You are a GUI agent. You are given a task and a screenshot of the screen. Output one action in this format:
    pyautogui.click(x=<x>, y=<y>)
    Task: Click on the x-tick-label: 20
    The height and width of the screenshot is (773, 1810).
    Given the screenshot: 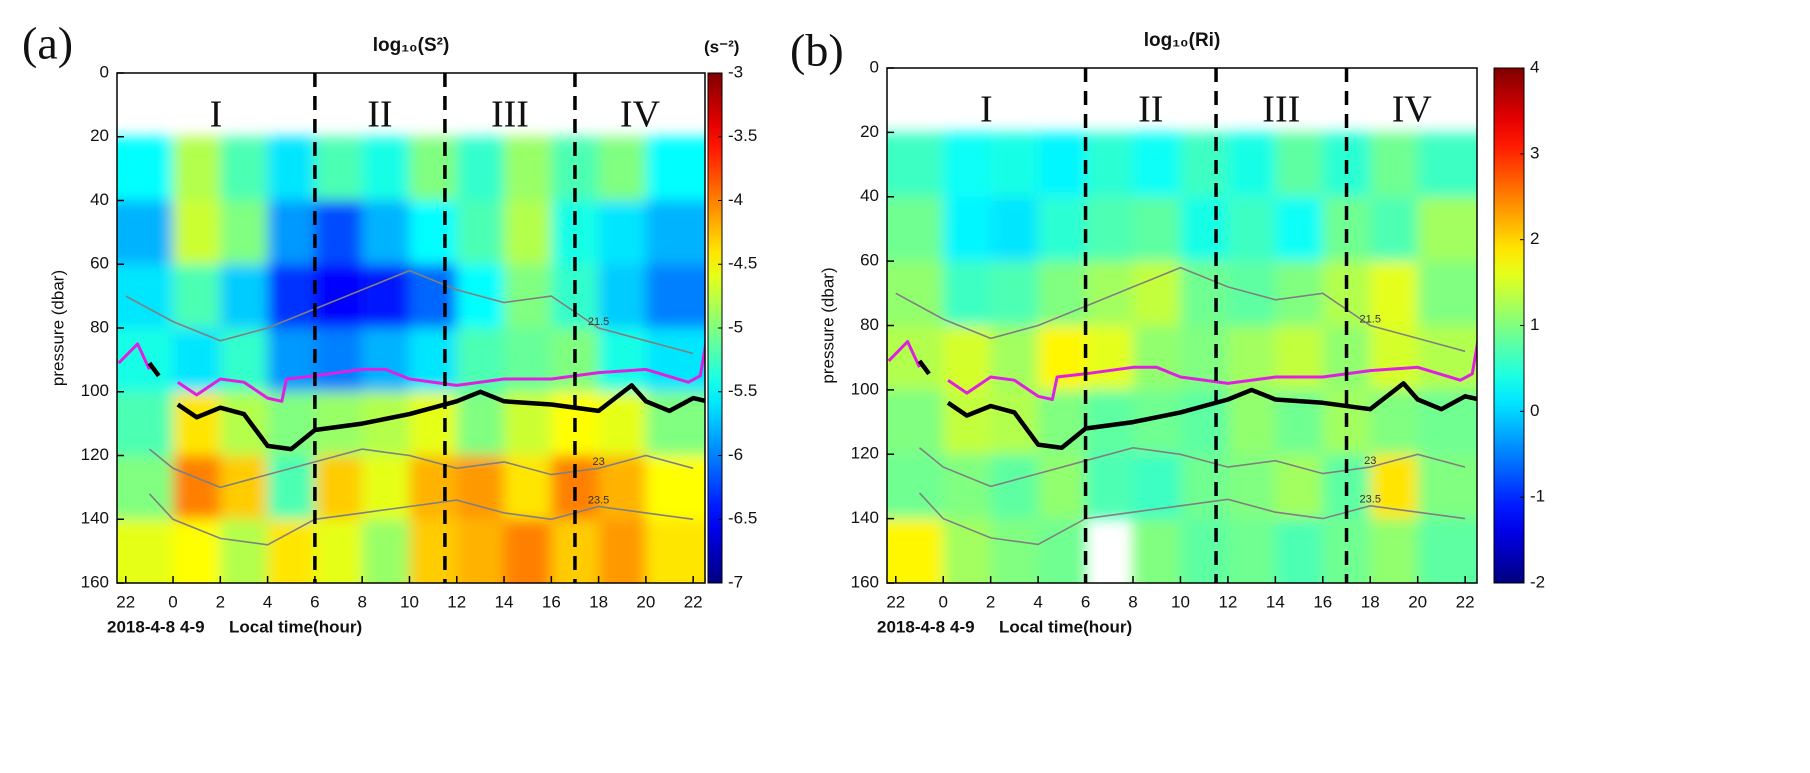 What is the action you would take?
    pyautogui.click(x=1417, y=601)
    